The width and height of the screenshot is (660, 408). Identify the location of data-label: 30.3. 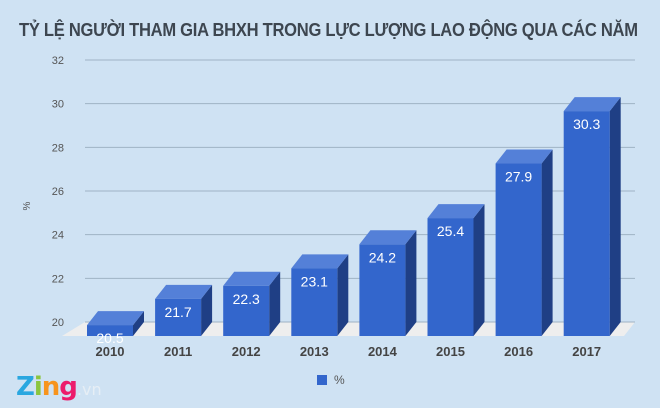
(586, 124).